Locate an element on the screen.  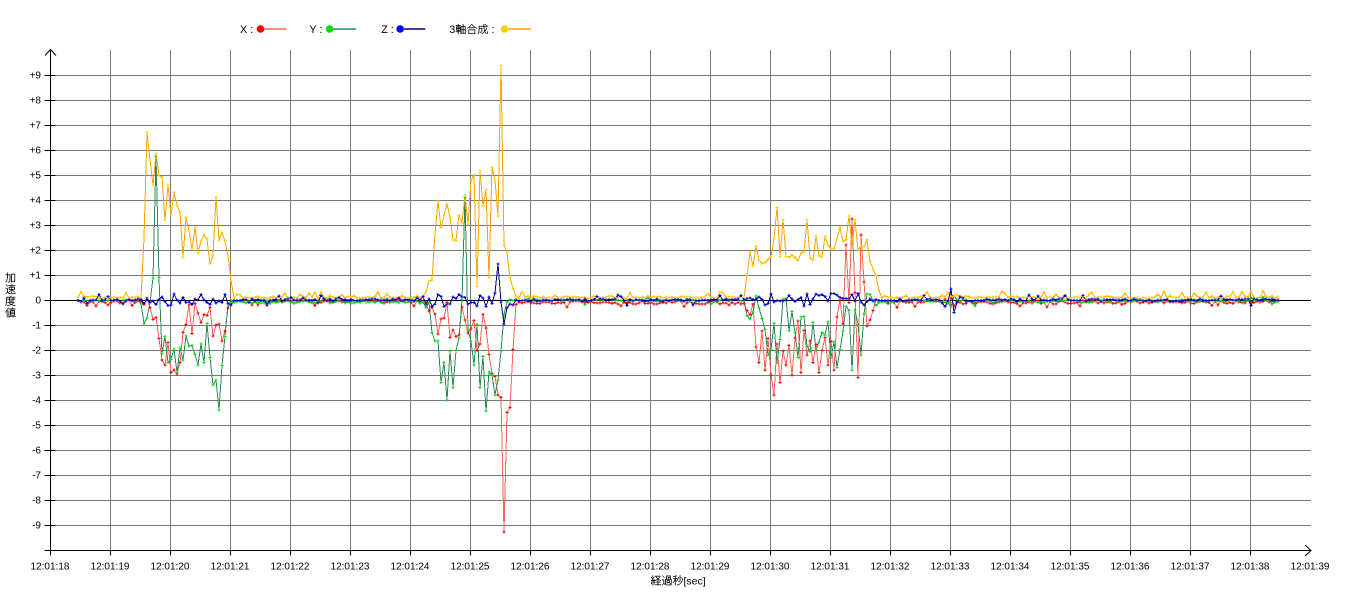
svg-text: 12:01:38 is located at coordinates (1250, 567).